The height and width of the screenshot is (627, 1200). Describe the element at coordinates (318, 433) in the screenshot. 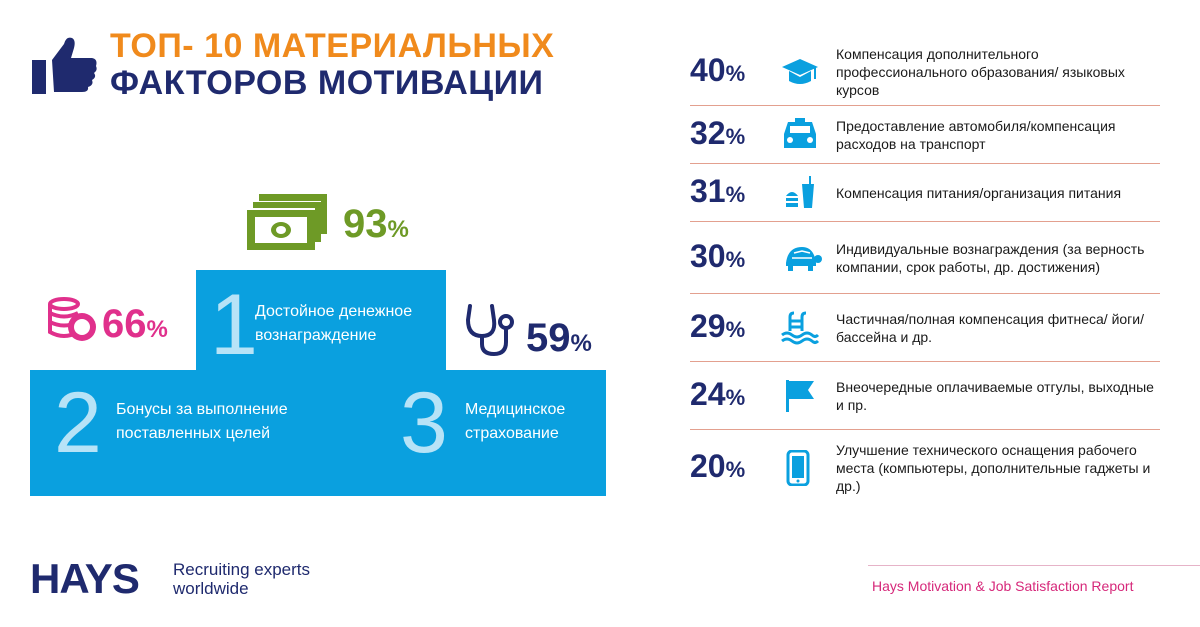

I see `podium-base` at that location.